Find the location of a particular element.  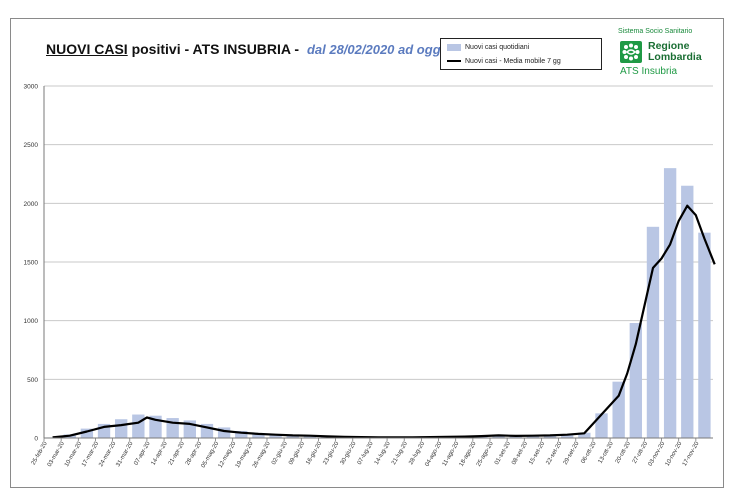

x-tick-label: 28-lug-20 is located at coordinates (417, 453).